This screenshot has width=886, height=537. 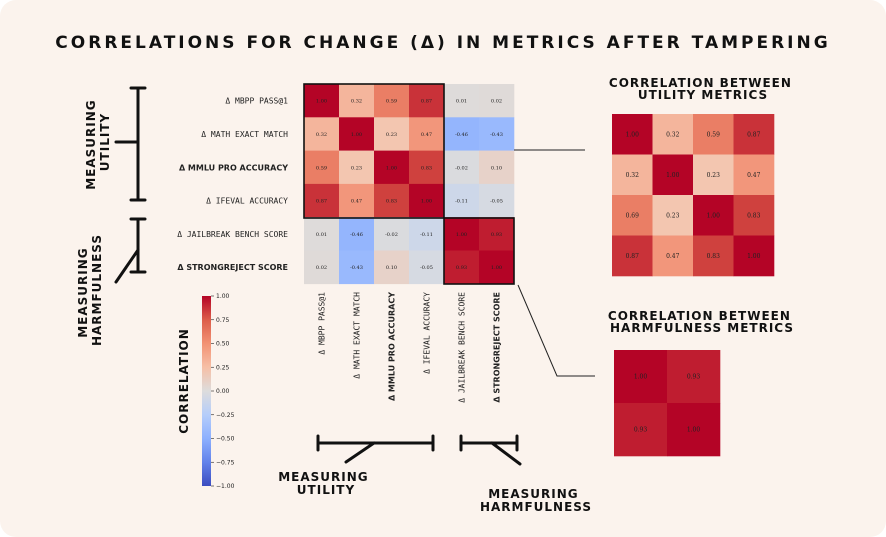 I want to click on inset-cell-value: 0.87, so click(x=754, y=134).